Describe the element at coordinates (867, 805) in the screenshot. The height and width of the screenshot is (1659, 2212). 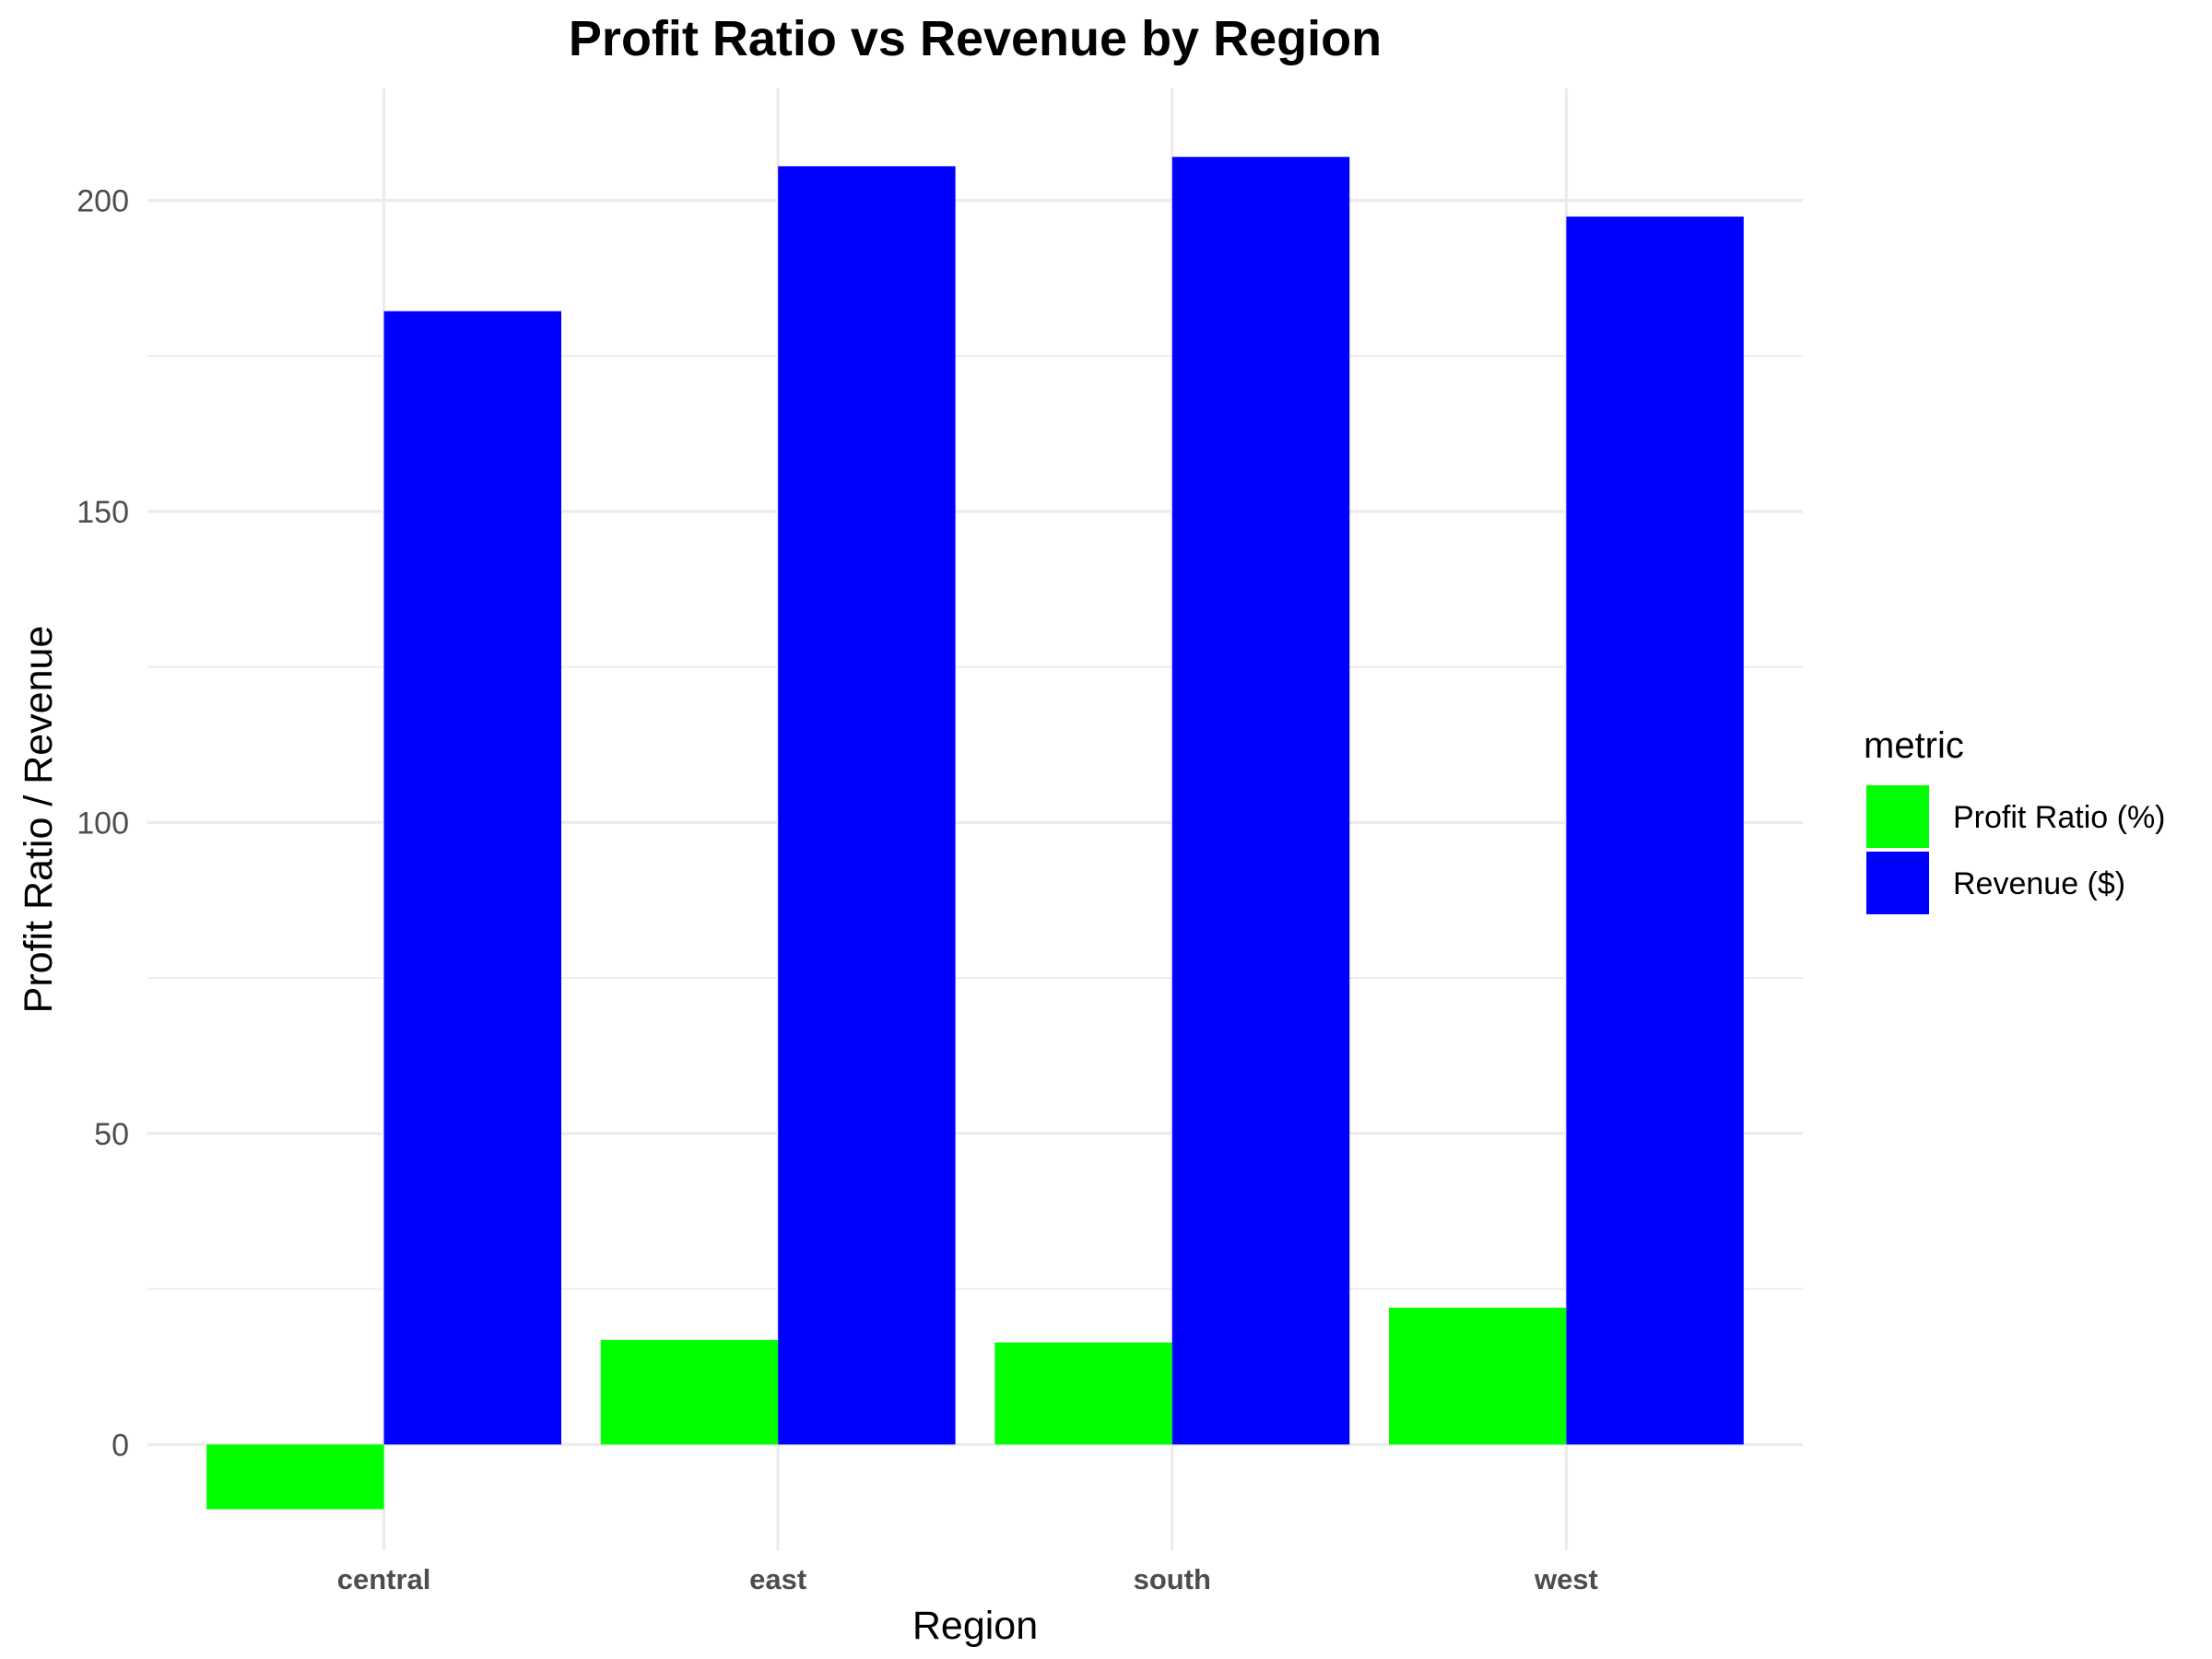
I see `bar-revenue-east` at that location.